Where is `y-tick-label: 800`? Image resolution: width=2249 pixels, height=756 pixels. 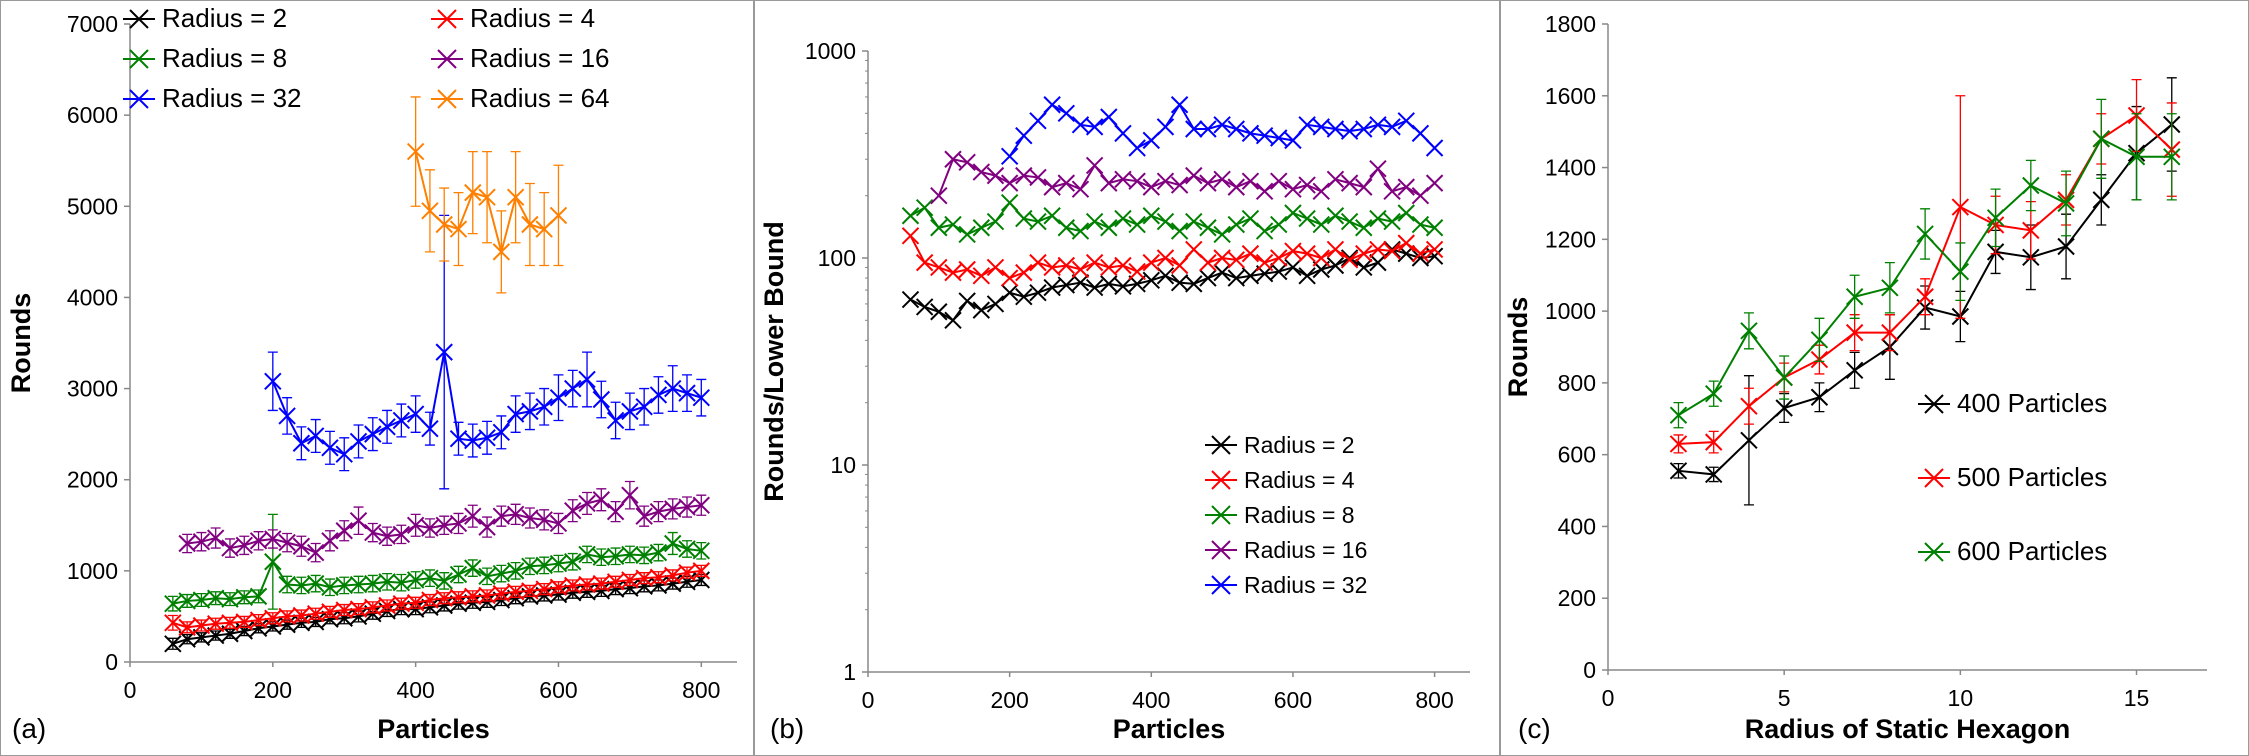 y-tick-label: 800 is located at coordinates (1577, 383).